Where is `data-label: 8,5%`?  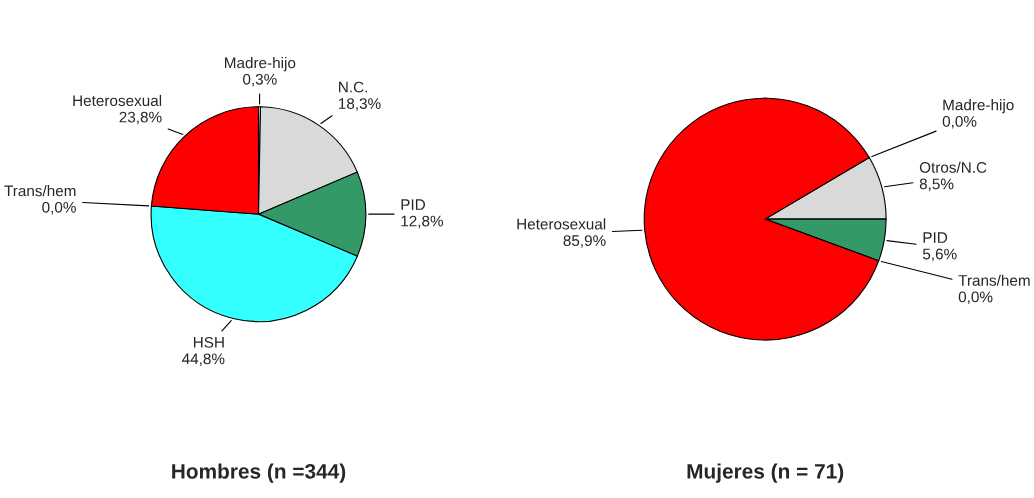
data-label: 8,5% is located at coordinates (936, 185).